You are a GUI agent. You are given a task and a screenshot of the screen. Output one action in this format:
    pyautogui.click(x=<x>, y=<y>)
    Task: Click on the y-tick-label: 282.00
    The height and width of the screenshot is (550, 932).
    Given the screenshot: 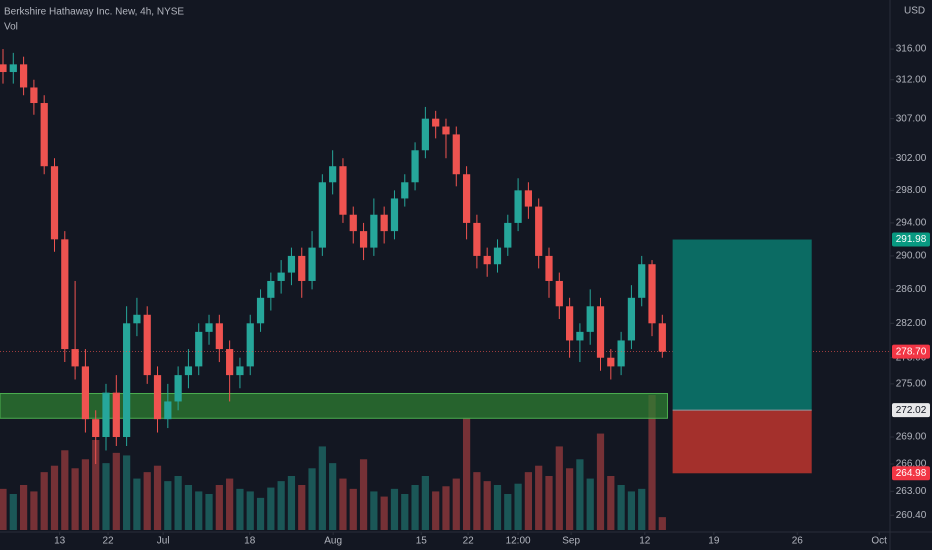 What is the action you would take?
    pyautogui.click(x=911, y=323)
    